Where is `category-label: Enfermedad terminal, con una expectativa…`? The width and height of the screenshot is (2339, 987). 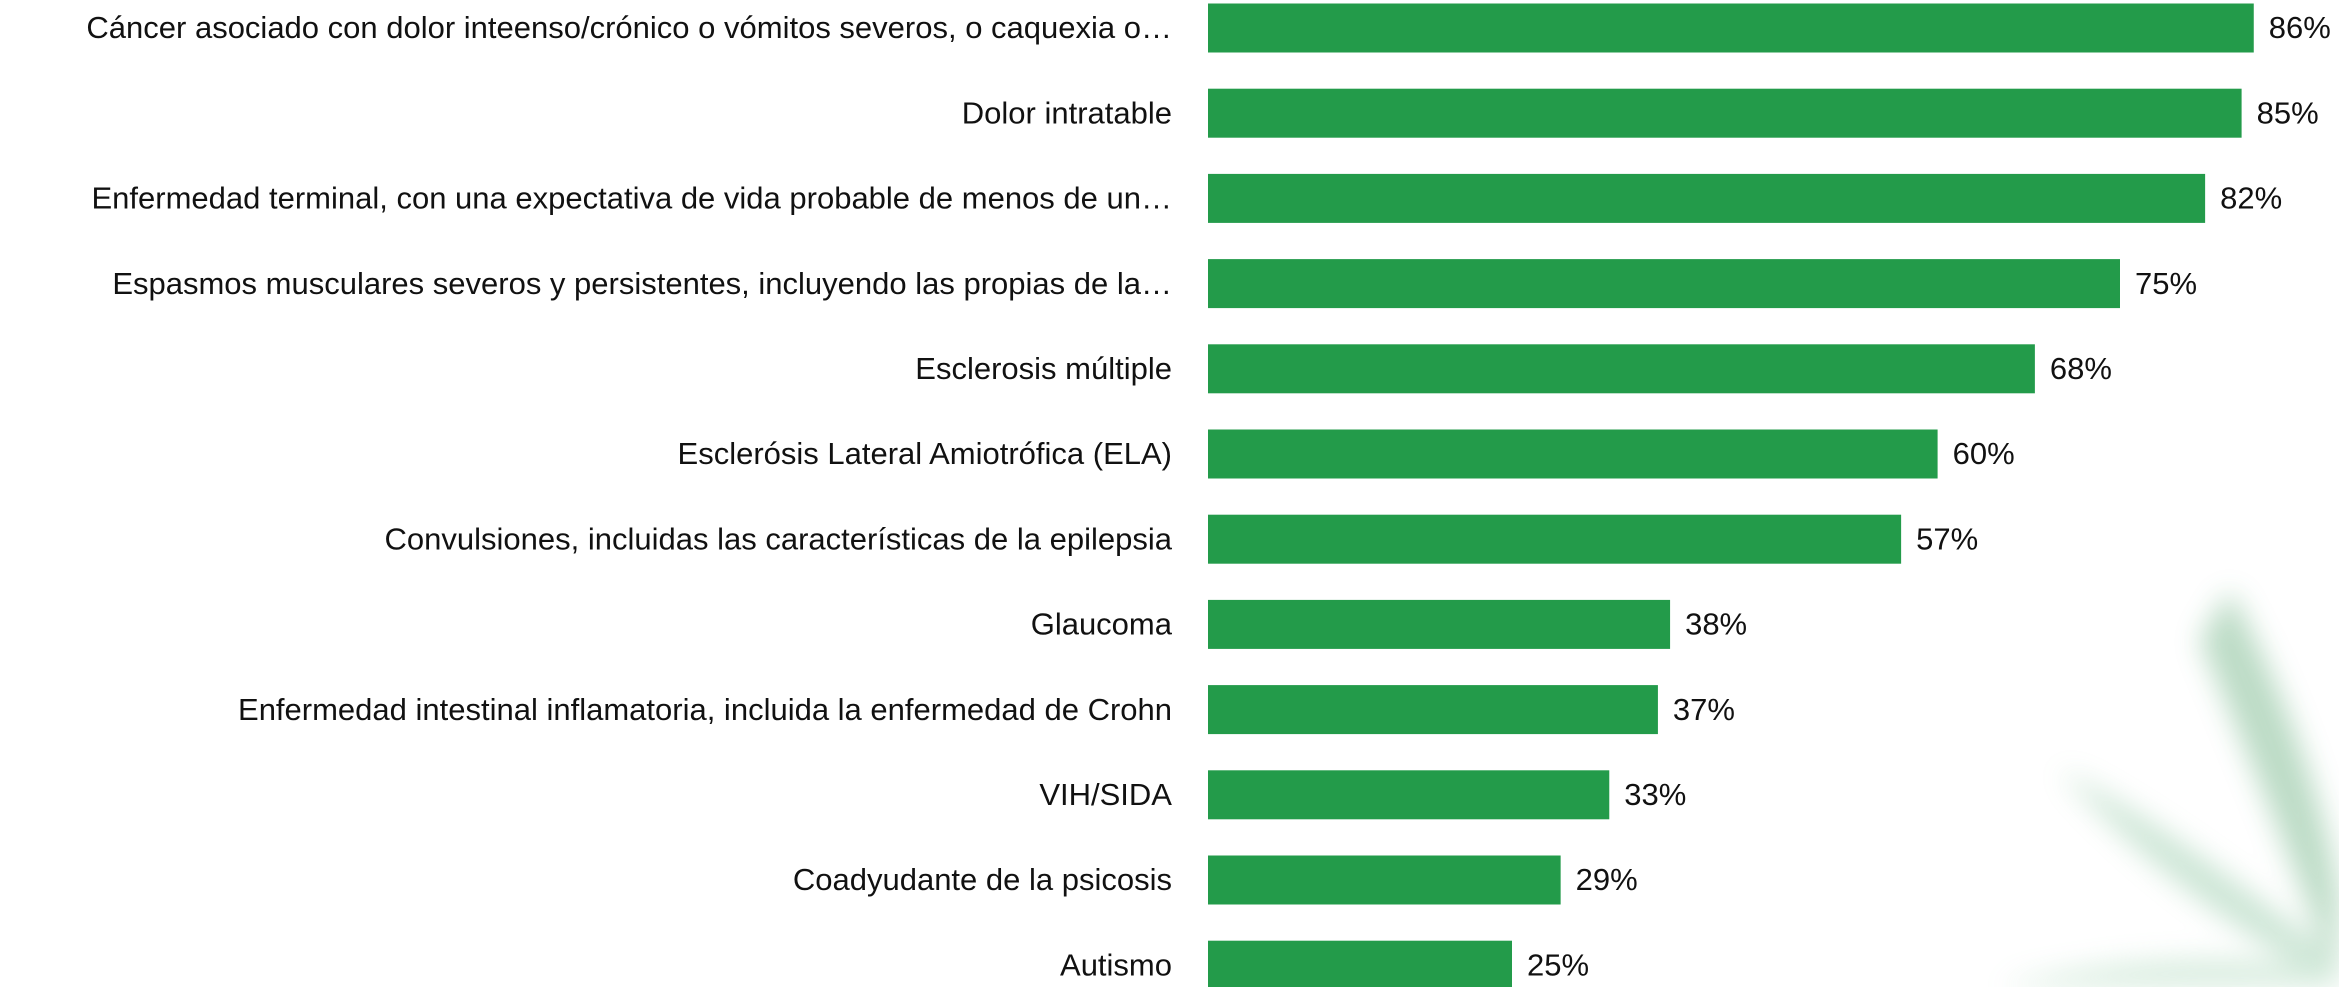
category-label: Enfermedad terminal, con una expectativa… is located at coordinates (631, 198).